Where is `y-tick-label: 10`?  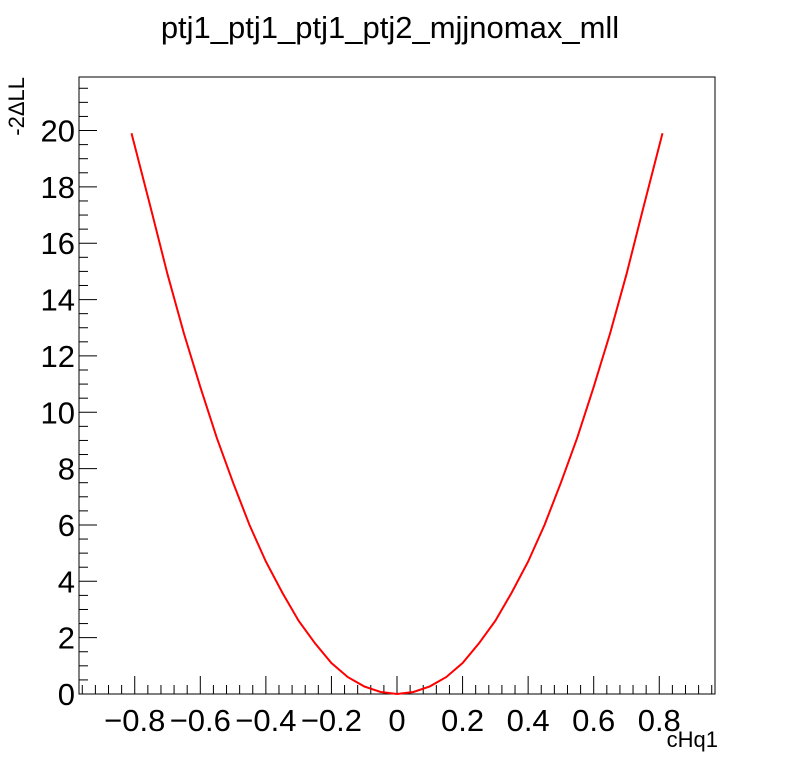 y-tick-label: 10 is located at coordinates (58, 412).